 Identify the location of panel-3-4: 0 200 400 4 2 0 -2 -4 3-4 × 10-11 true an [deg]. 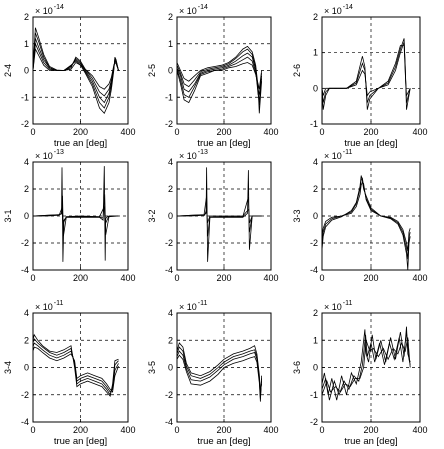
(69, 373).